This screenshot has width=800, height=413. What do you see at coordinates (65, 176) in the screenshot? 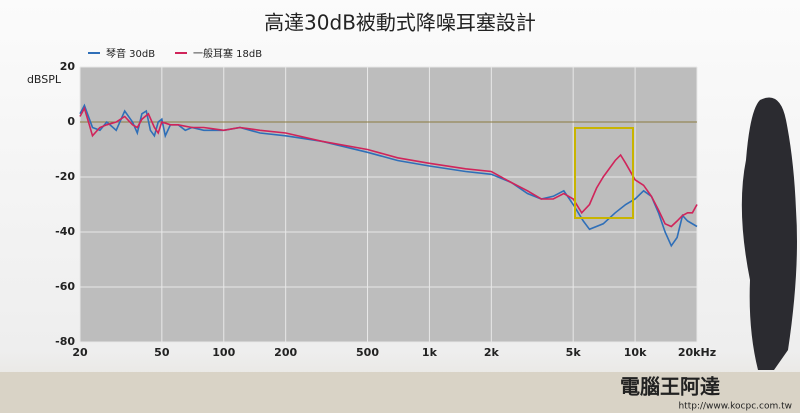
I see `y-tick-label: -20` at bounding box center [65, 176].